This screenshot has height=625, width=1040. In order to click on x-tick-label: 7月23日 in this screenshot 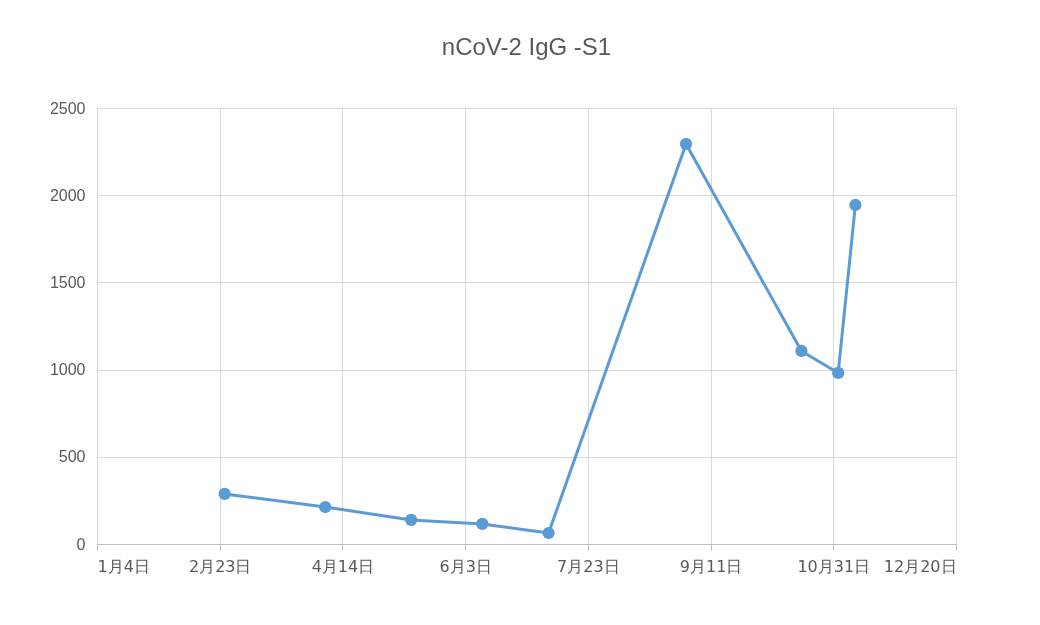, I will do `click(588, 566)`.